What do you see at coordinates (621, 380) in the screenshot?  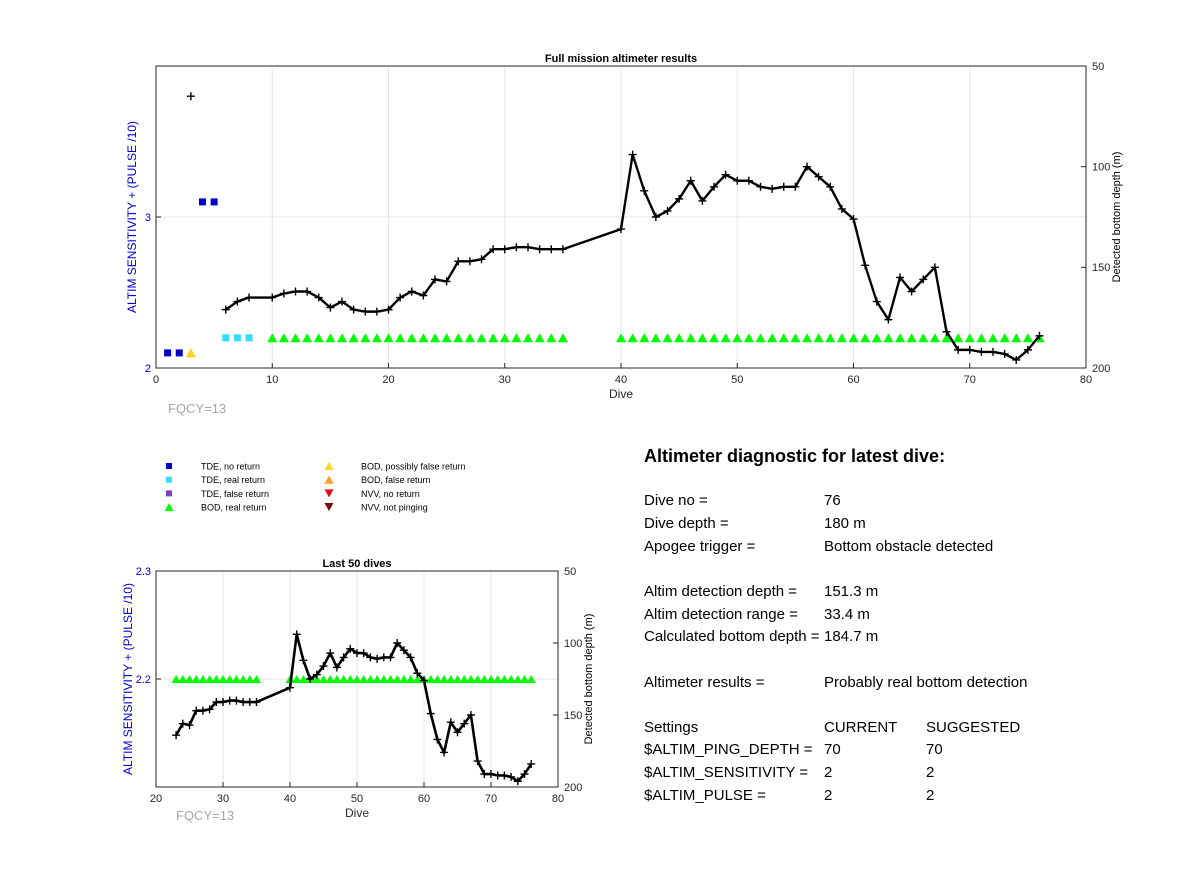 I see `x-tick-label: 40` at bounding box center [621, 380].